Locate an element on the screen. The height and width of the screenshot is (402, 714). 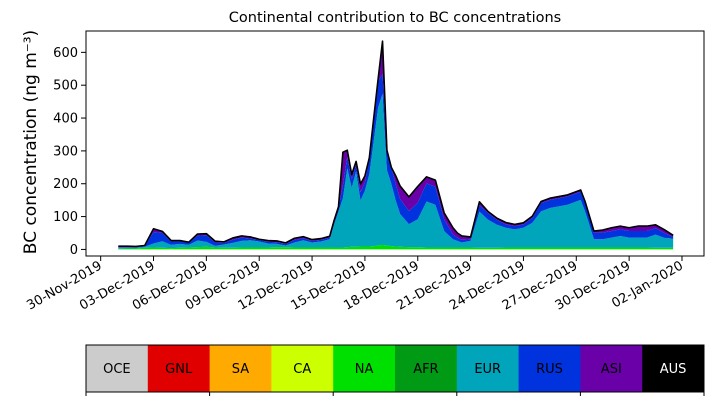
y-tick-label: 400 is located at coordinates (65, 119).